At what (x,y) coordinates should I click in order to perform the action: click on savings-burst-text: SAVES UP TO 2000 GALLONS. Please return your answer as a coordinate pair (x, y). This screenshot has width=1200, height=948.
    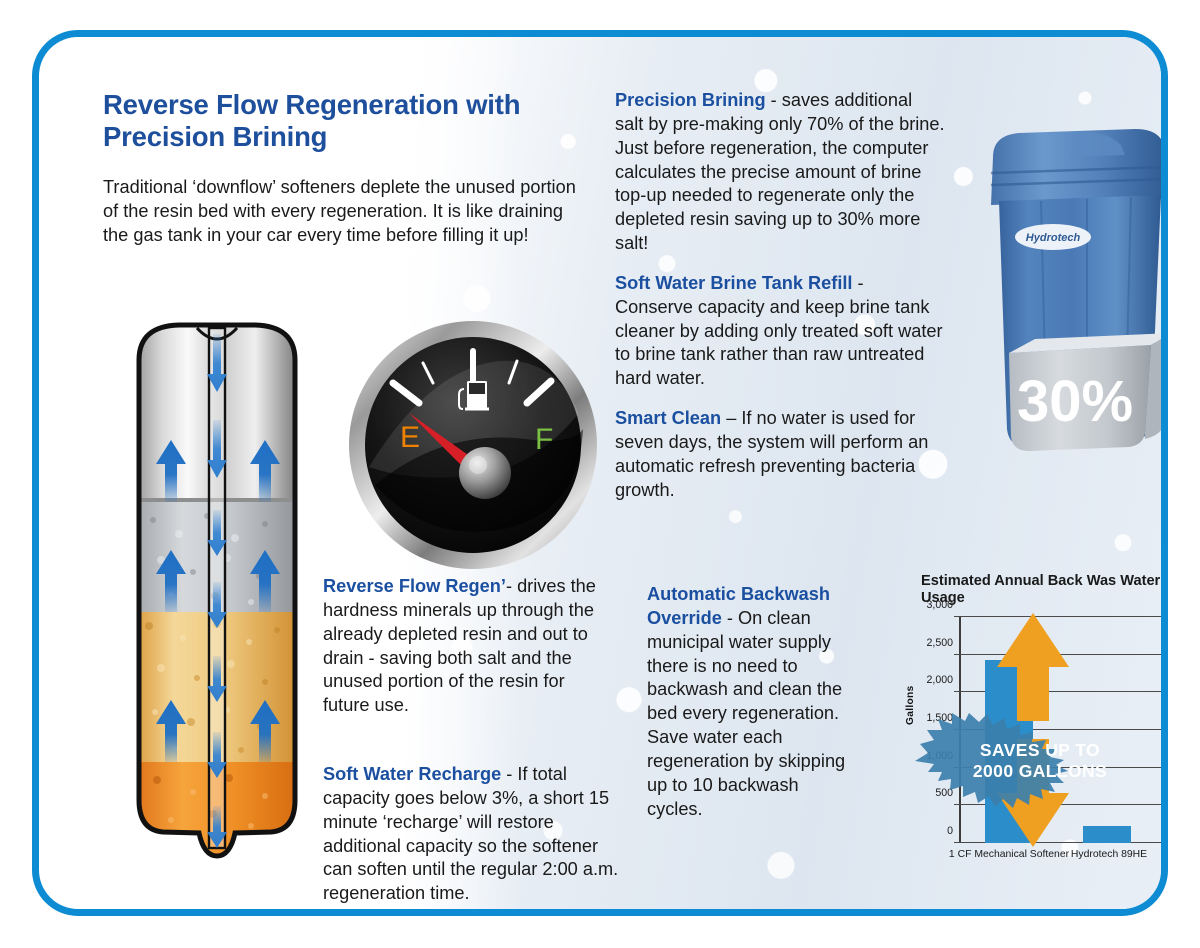
    Looking at the image, I should click on (1038, 761).